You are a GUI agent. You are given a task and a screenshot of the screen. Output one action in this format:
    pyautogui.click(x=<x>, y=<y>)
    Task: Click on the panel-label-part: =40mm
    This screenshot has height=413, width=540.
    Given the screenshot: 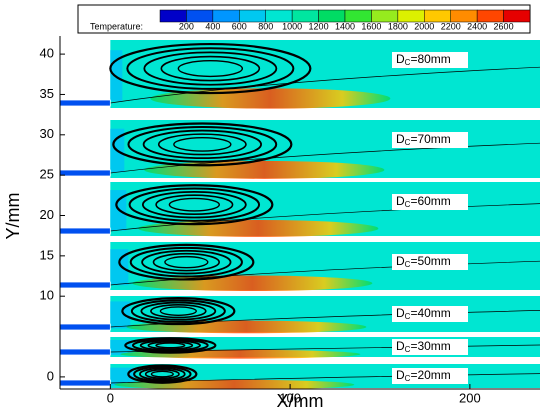 What is the action you would take?
    pyautogui.click(x=430, y=313)
    